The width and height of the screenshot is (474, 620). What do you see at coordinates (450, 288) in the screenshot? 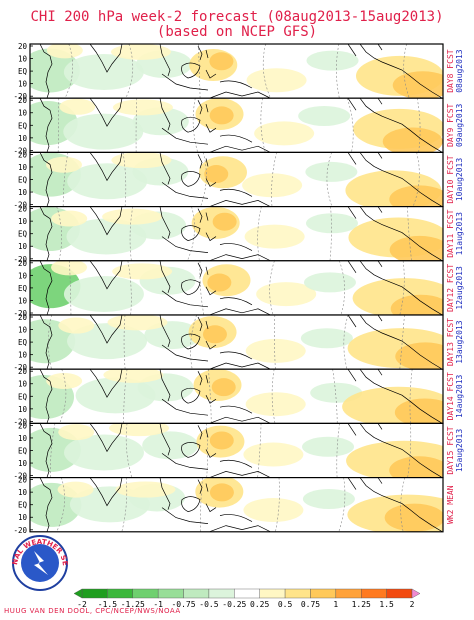
I see `panel-label: DAY12 FCST` at bounding box center [450, 288].